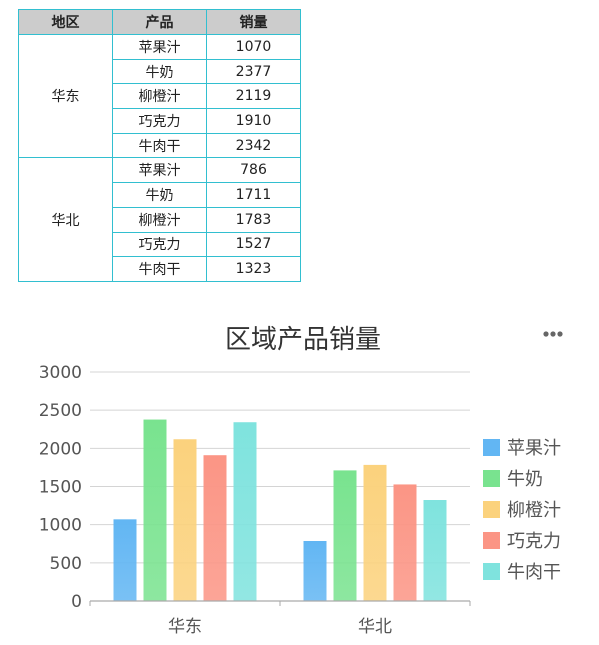 The width and height of the screenshot is (599, 645). I want to click on table-row: 华北 苹果汁 786, so click(159, 219).